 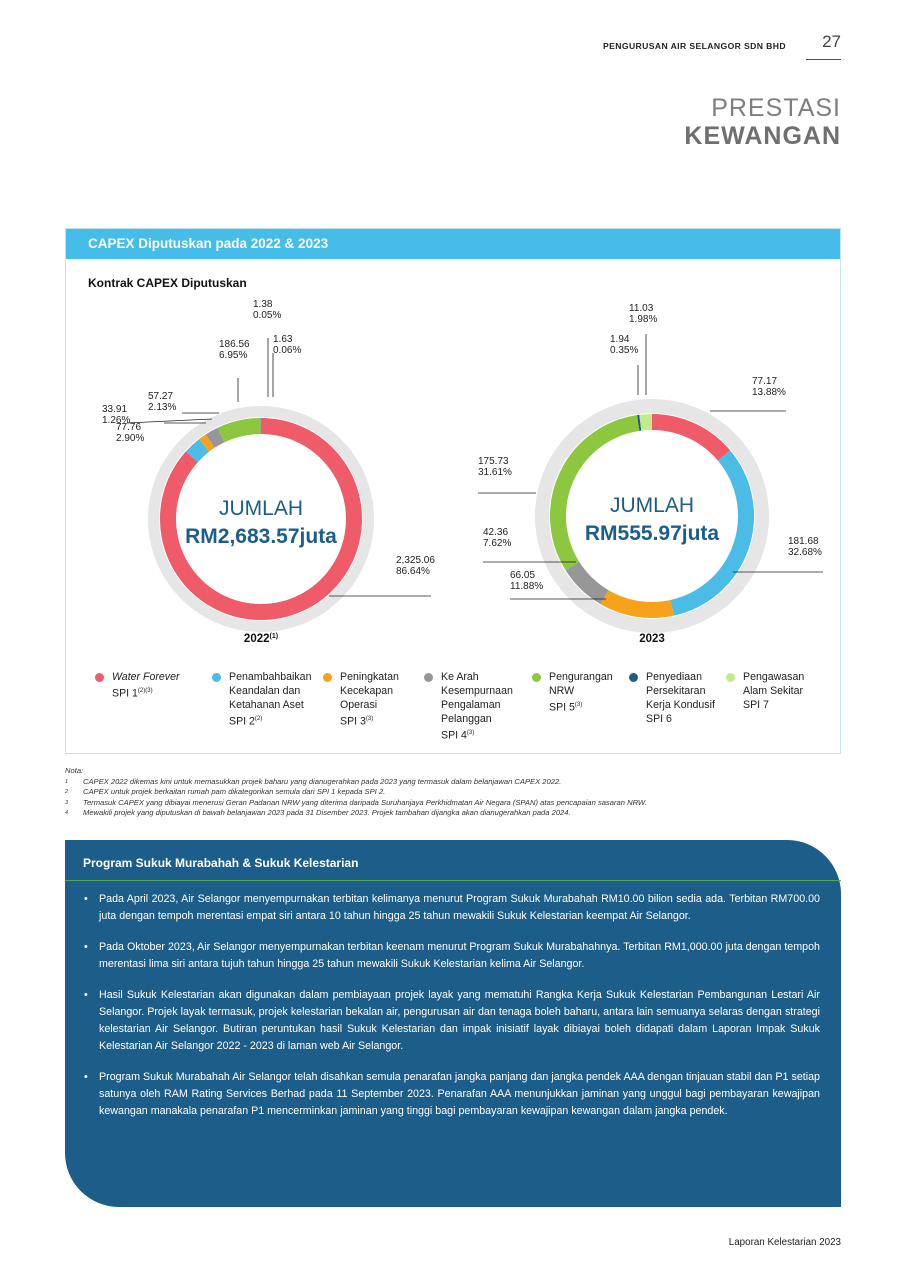 I want to click on data-label-value: 33.91, so click(x=114, y=409).